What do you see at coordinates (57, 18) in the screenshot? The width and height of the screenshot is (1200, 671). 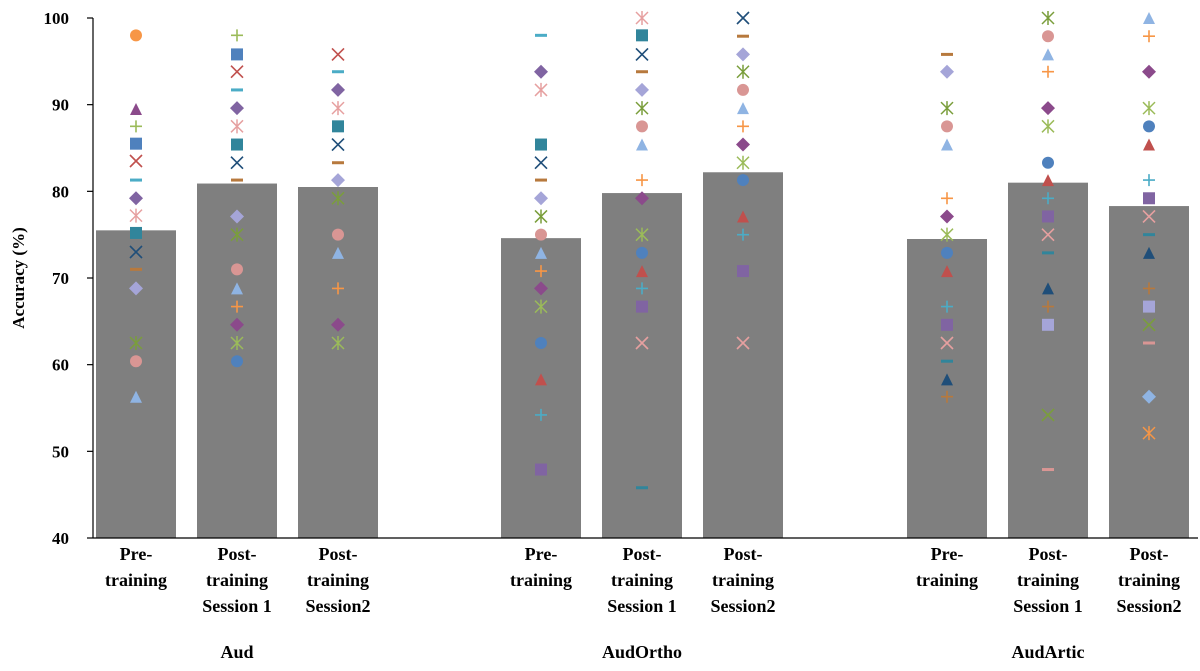 I see `y-tick-label: 100` at bounding box center [57, 18].